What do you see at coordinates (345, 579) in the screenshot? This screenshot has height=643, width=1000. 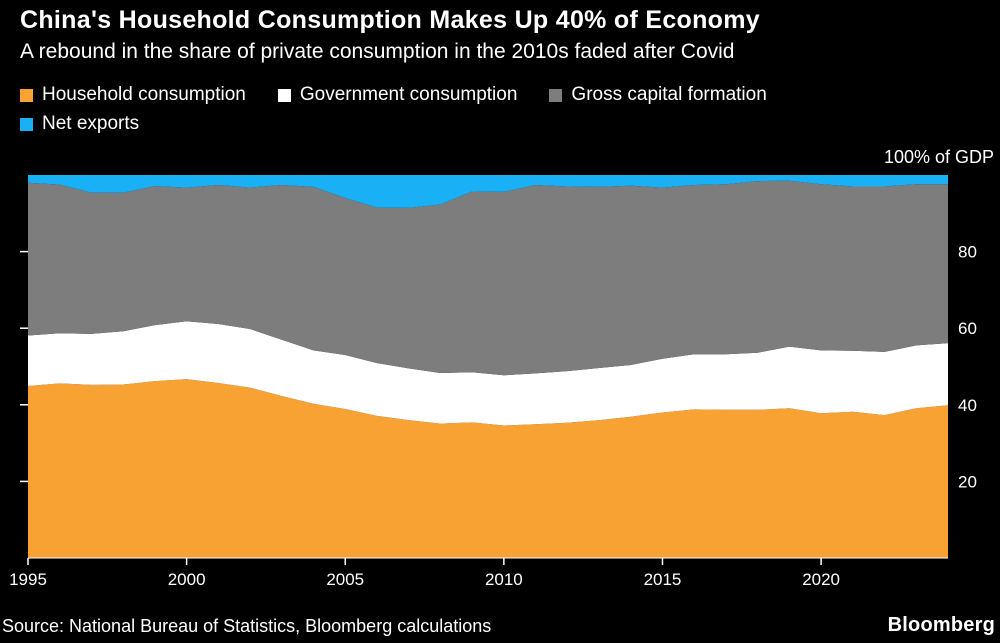 I see `x-tick-label-2005: 2005` at bounding box center [345, 579].